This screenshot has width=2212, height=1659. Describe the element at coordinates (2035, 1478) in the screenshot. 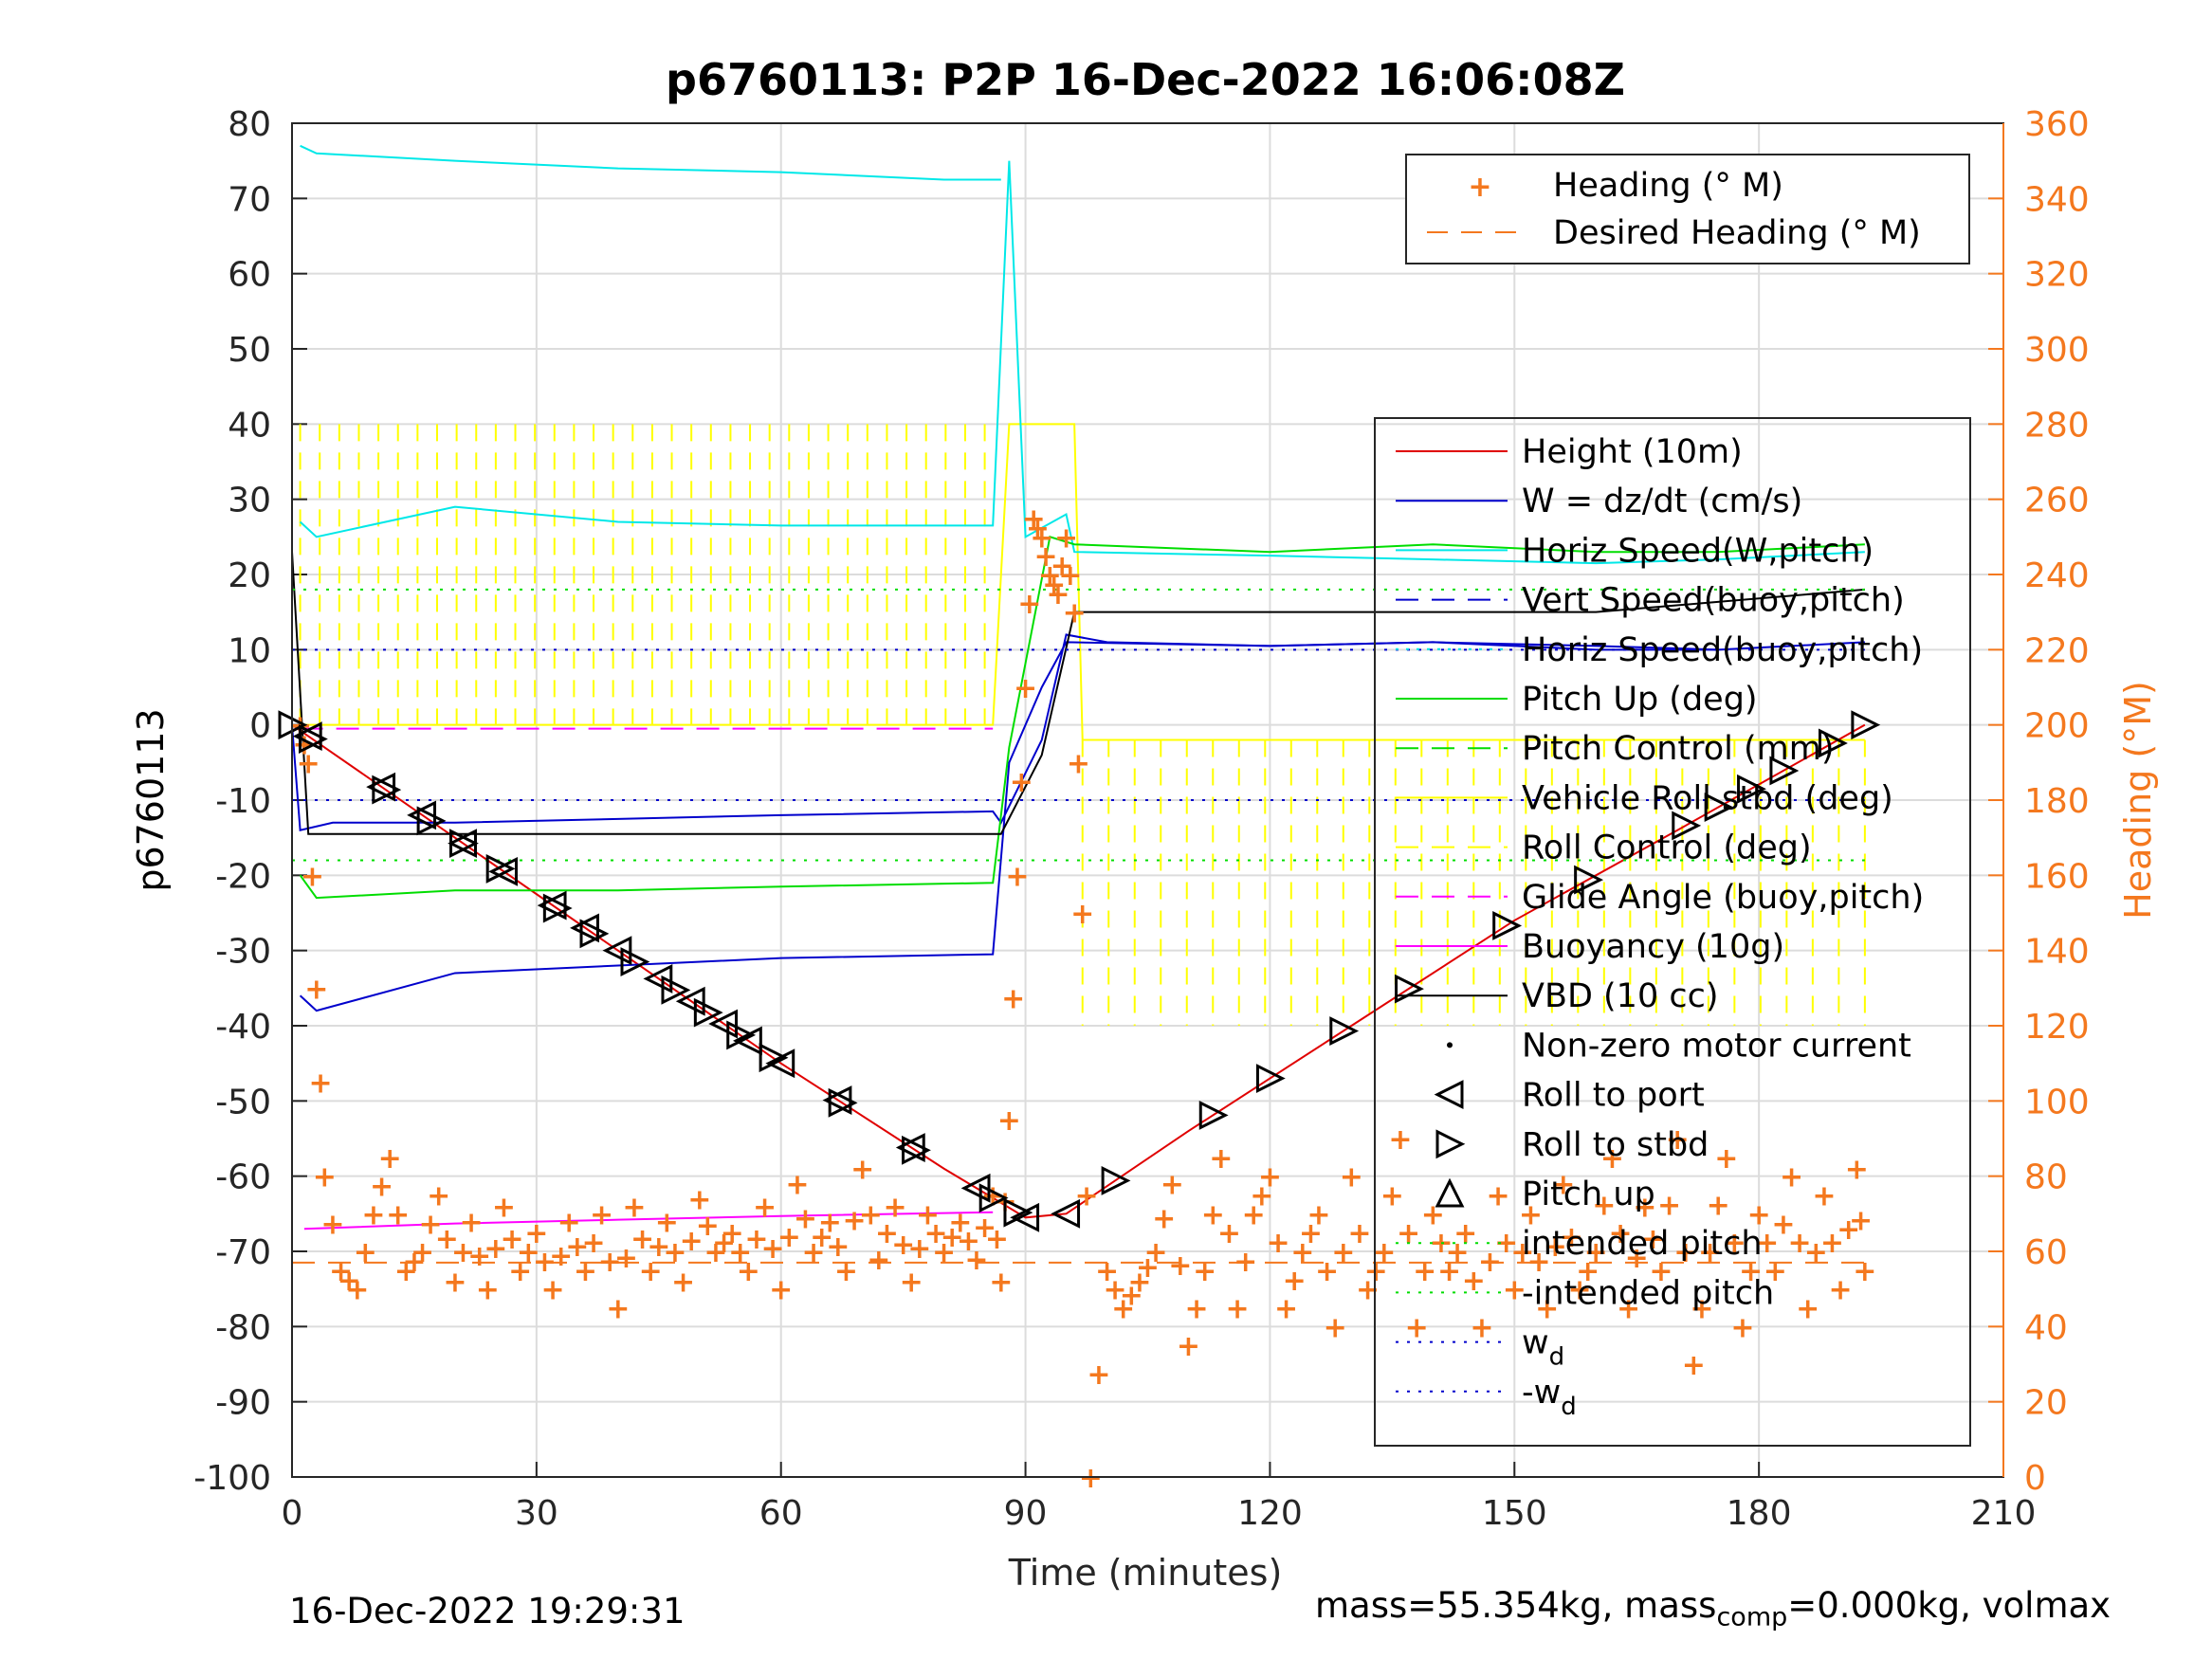

I see `y2-tick-label: 0` at that location.